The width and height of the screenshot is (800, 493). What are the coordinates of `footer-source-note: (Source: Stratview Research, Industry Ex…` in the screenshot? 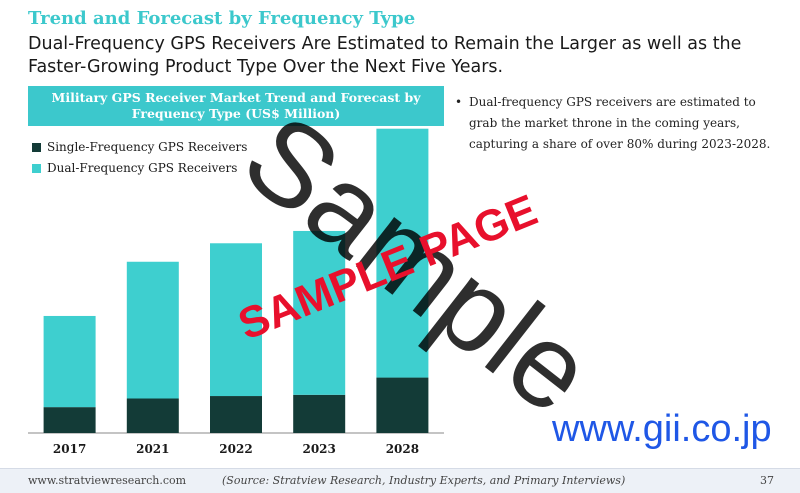 It's located at (424, 480).